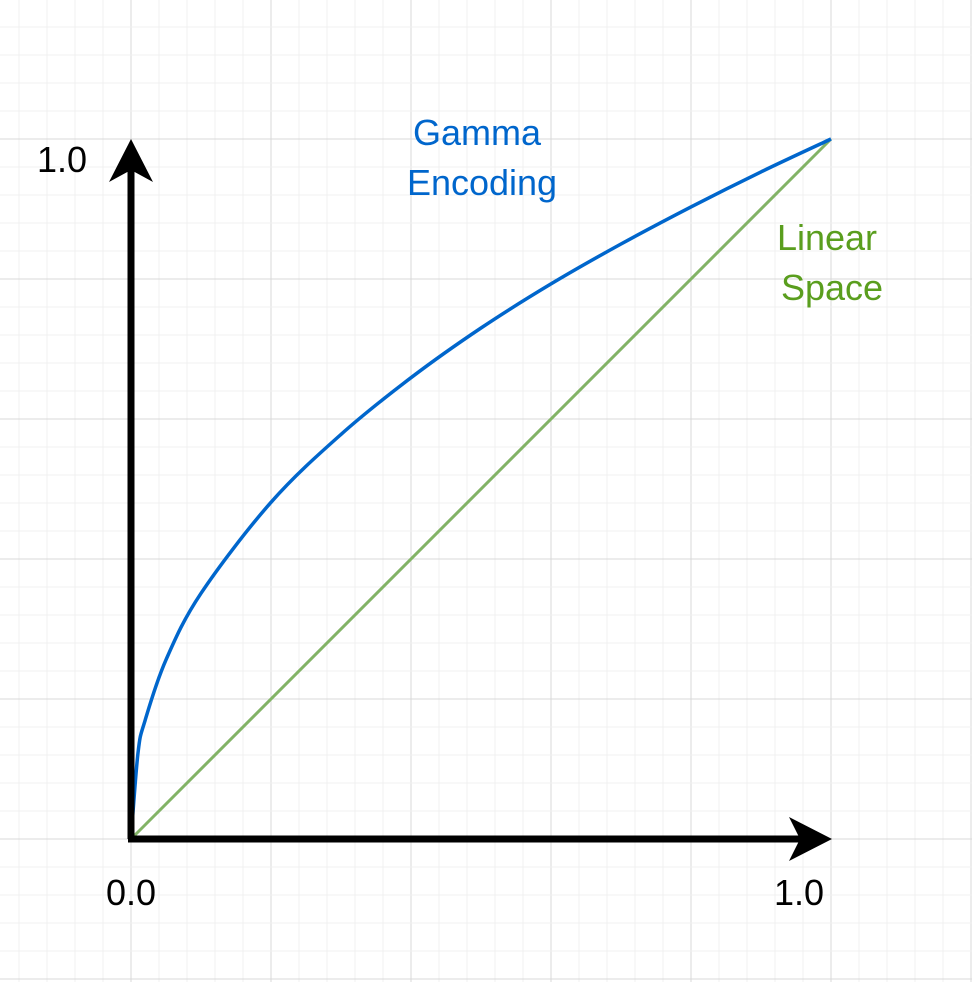 This screenshot has height=982, width=972. What do you see at coordinates (131, 892) in the screenshot?
I see `x-min-tick-label: 0.0` at bounding box center [131, 892].